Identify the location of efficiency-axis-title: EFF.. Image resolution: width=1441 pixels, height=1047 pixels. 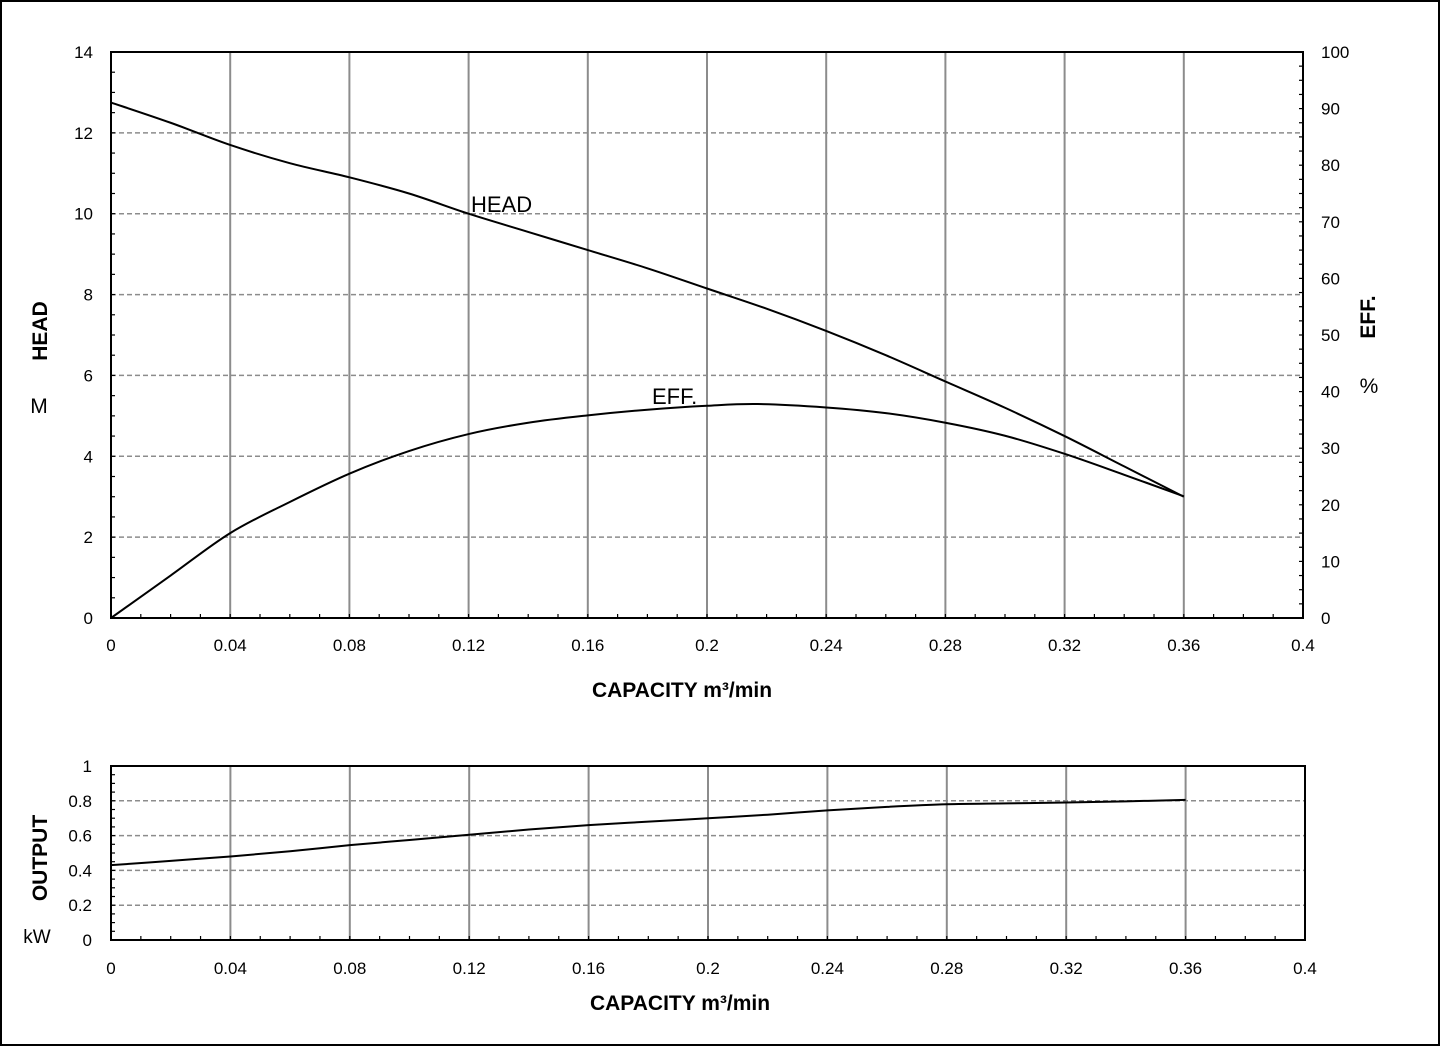
(1368, 316).